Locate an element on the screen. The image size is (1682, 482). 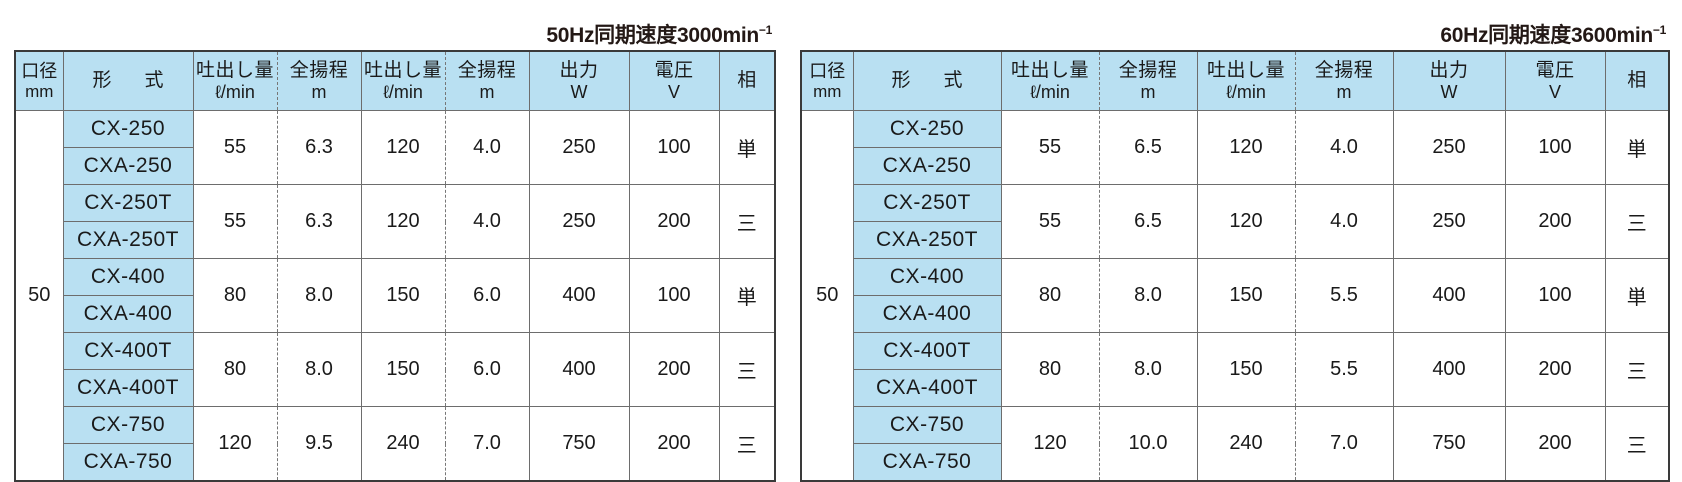
table-title-superscript: −1 is located at coordinates (765, 30).